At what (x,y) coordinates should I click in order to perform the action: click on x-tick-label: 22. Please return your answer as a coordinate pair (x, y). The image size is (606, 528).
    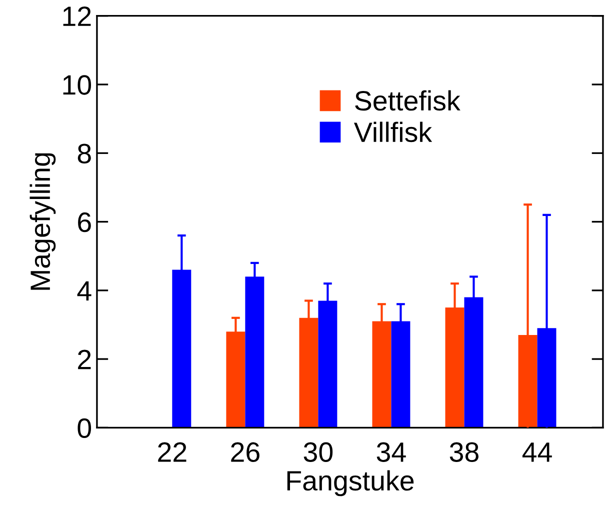
    Looking at the image, I should click on (172, 452).